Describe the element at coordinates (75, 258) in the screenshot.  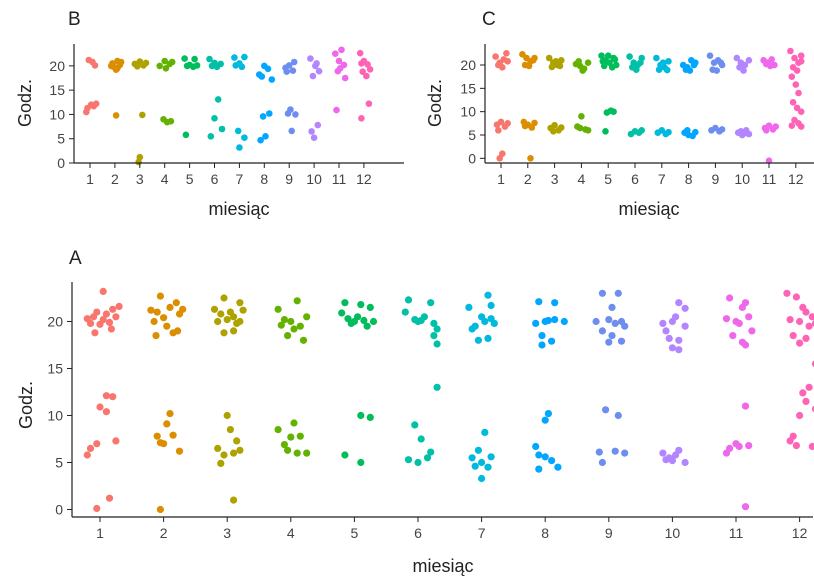
I see `panel-a-tag: A` at that location.